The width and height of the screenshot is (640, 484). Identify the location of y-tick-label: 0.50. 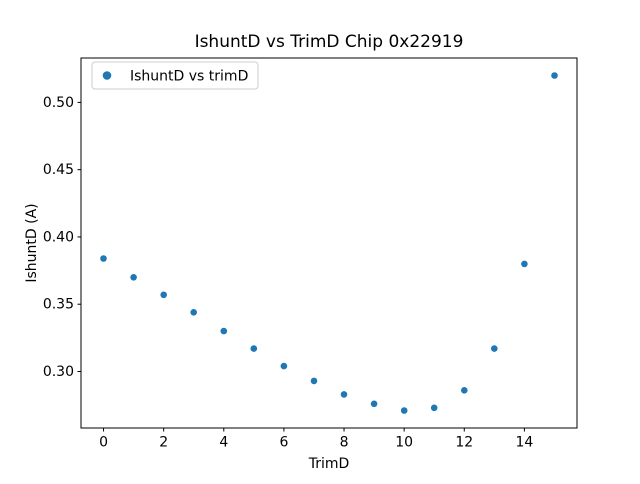
(58, 103).